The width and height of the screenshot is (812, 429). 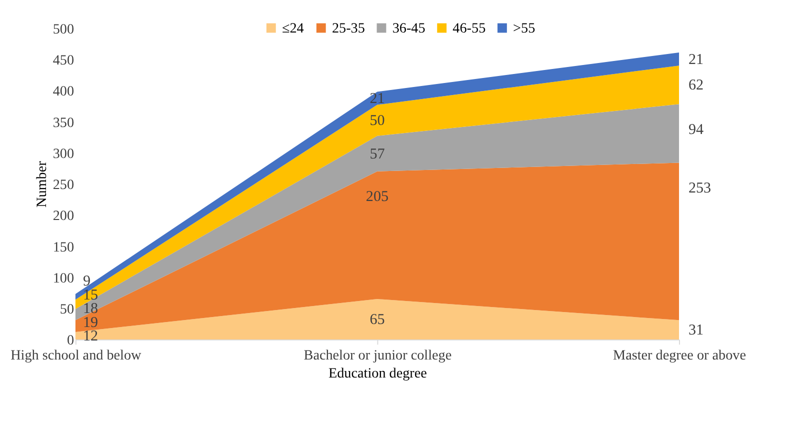 I want to click on legend-label: >55, so click(x=524, y=28).